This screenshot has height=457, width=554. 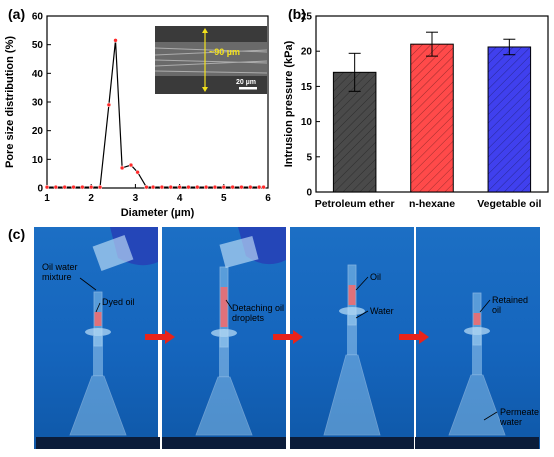 I want to click on category-label: n-hexane, so click(x=432, y=204).